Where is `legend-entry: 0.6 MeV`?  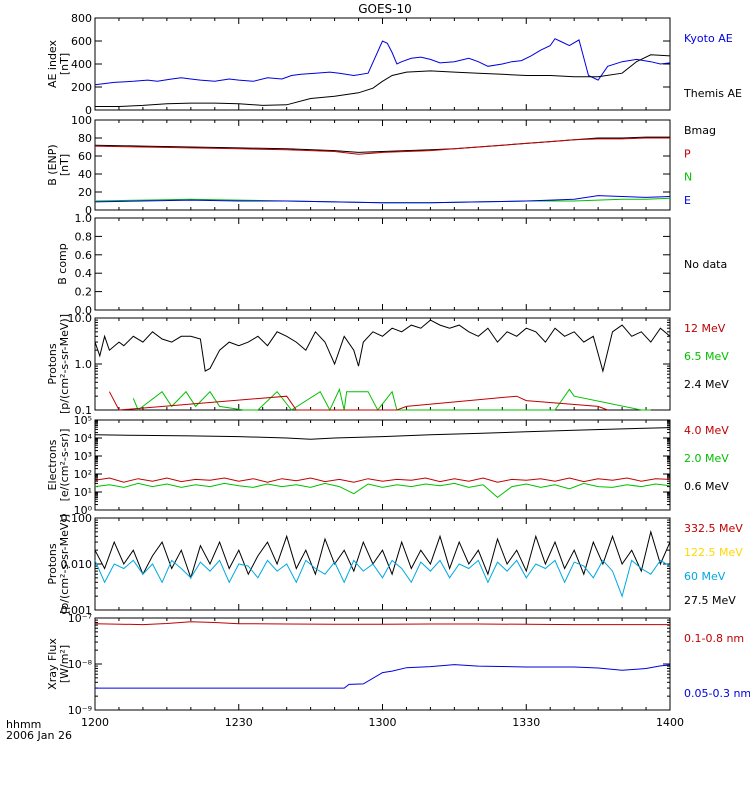 legend-entry: 0.6 MeV is located at coordinates (706, 486).